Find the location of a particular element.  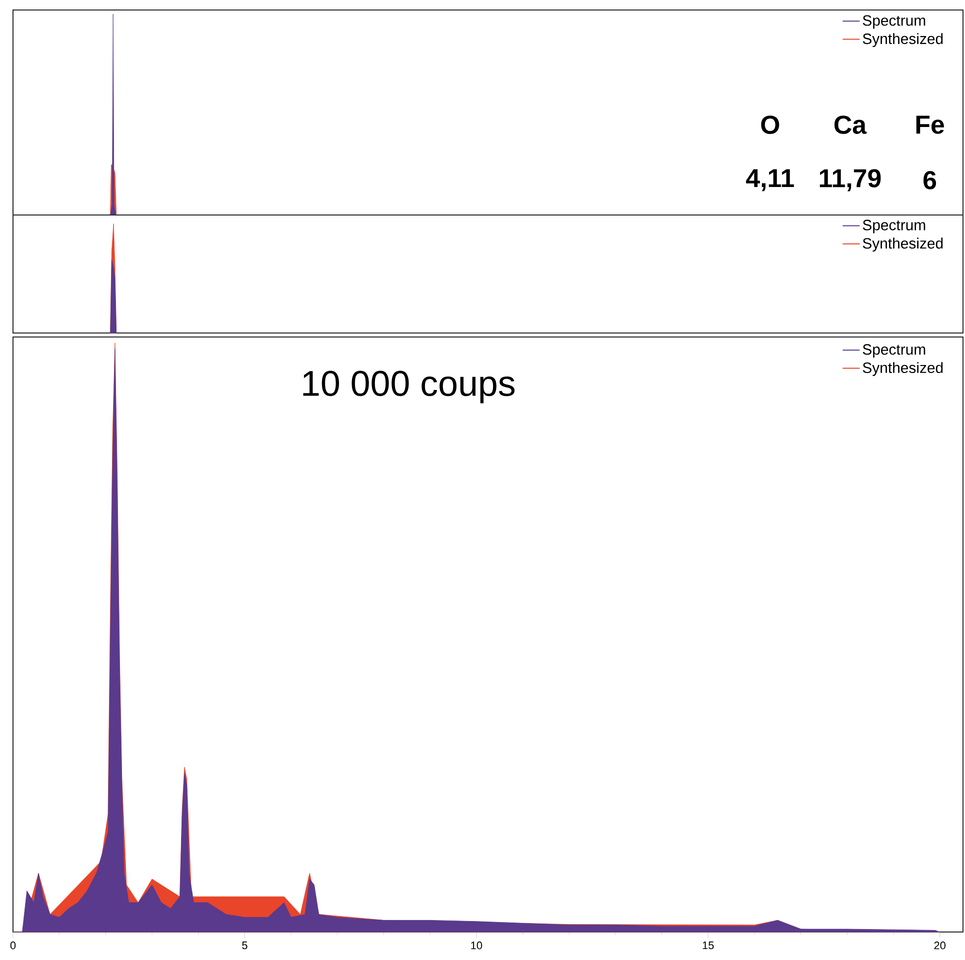

x-tick-label: 20 is located at coordinates (940, 946).